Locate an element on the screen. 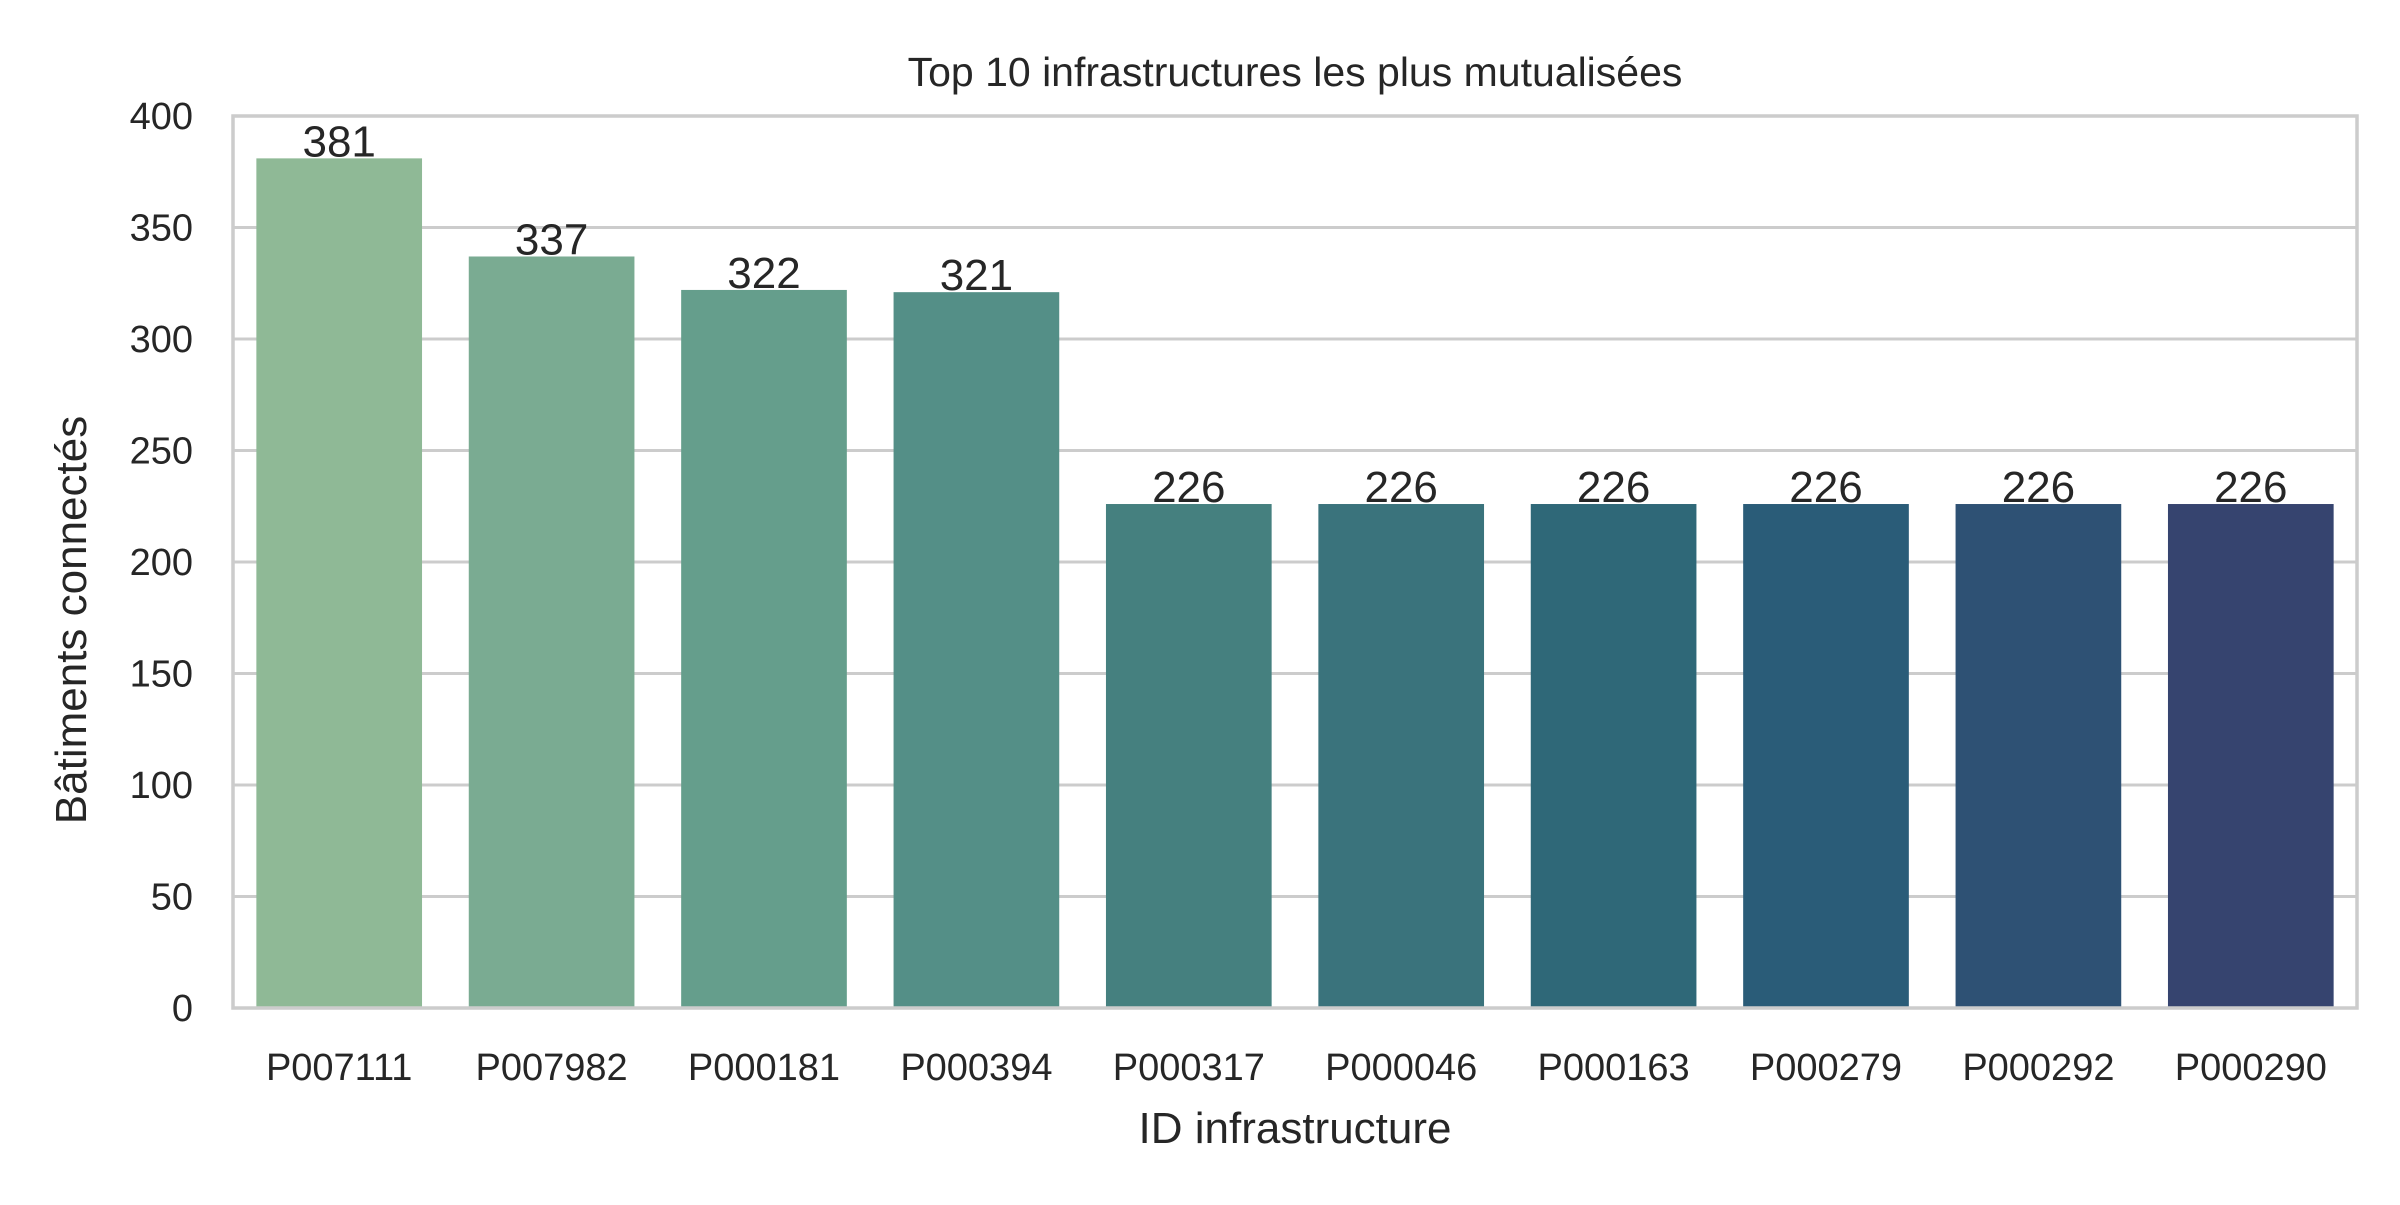 This screenshot has height=1205, width=2400. y-tick-label: 50 is located at coordinates (172, 898).